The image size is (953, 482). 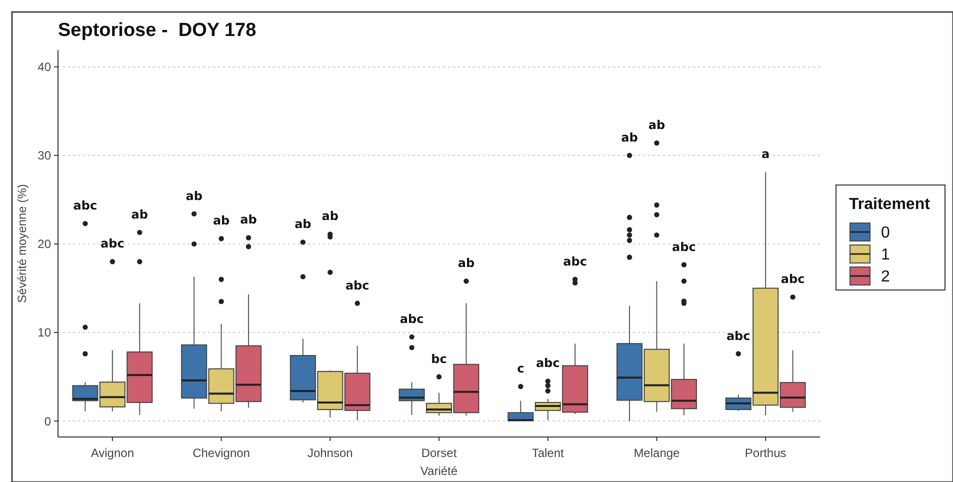 What do you see at coordinates (45, 244) in the screenshot?
I see `y-tick-label: 20` at bounding box center [45, 244].